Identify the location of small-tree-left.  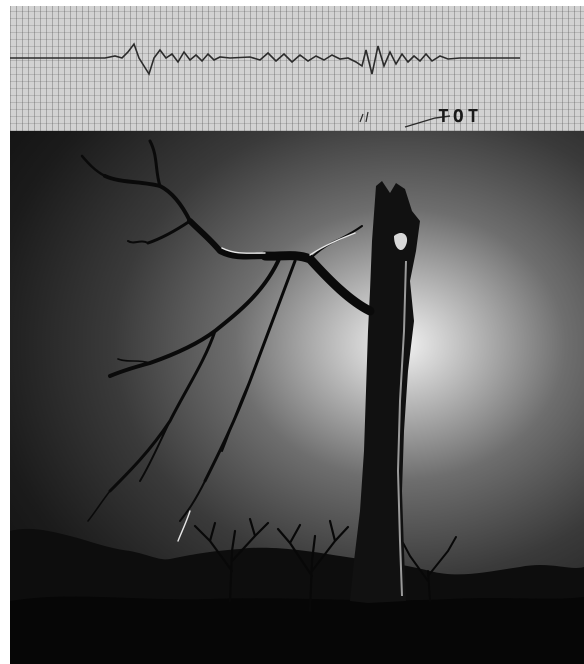
(231, 560).